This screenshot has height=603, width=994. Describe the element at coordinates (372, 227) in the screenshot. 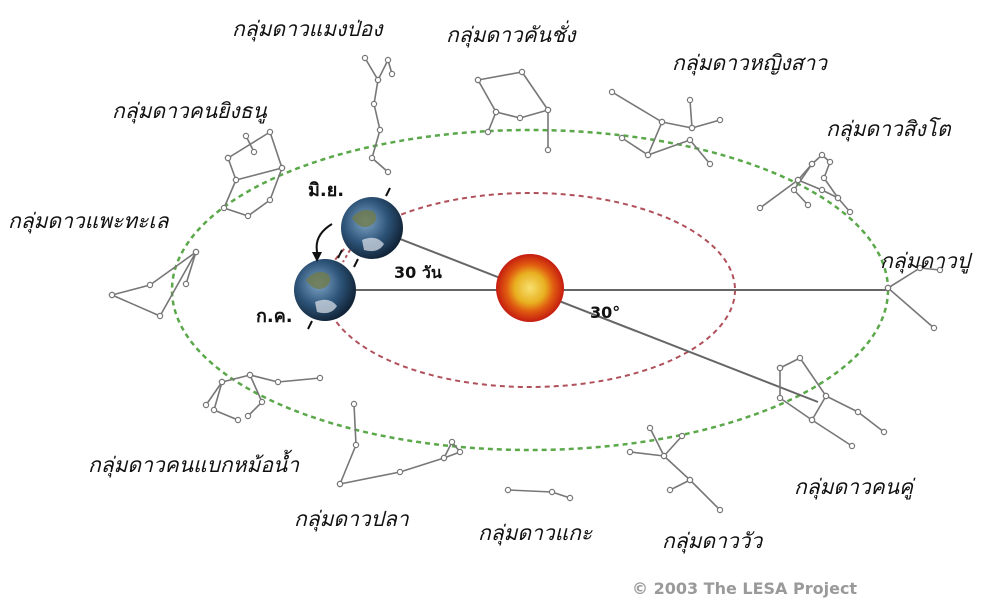

I see `earth-june` at that location.